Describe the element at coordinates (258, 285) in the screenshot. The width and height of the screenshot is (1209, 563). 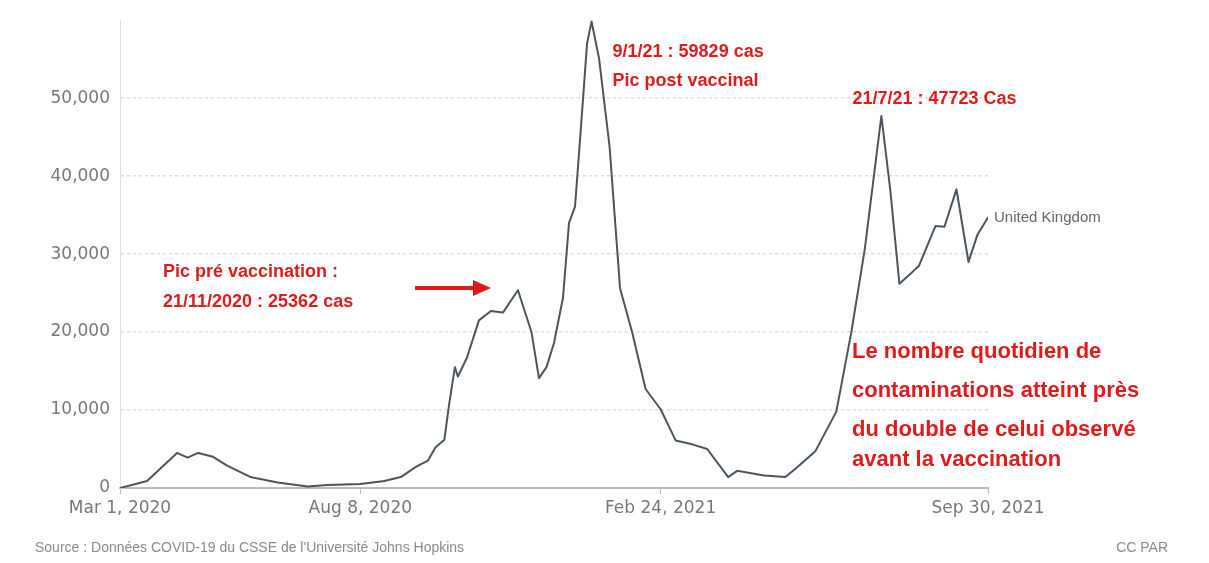
I see `annotation: Pic pré vaccination : 21/11/2020 : 25362 cas` at that location.